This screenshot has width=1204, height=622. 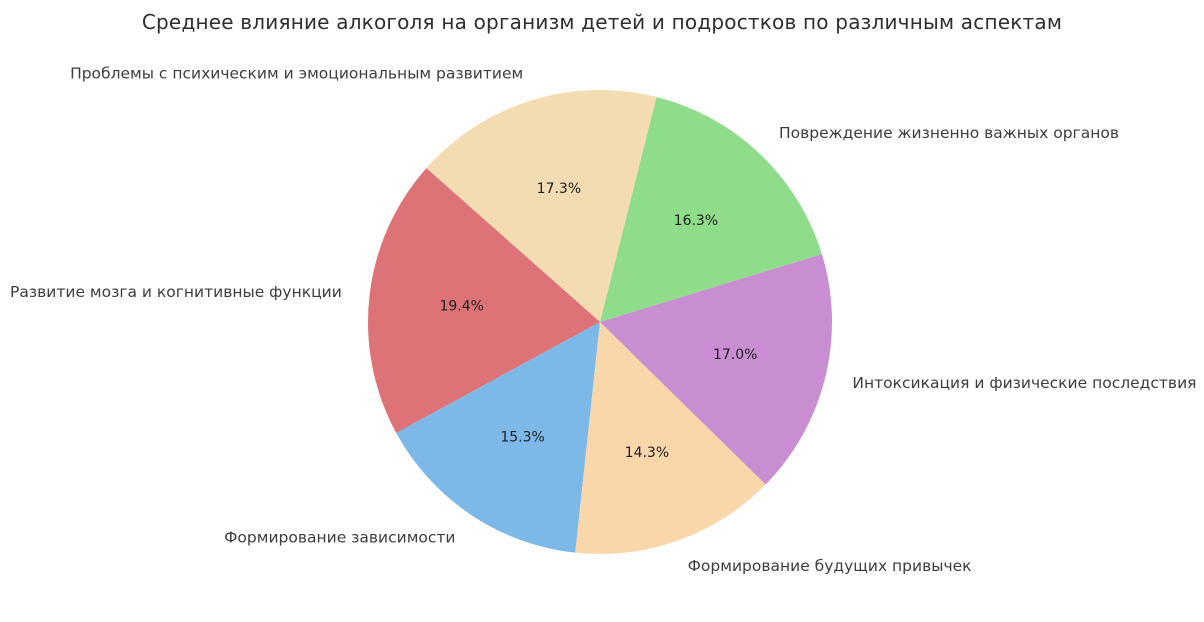 I want to click on pie-slice-pct-4: 14.3%, so click(x=647, y=453).